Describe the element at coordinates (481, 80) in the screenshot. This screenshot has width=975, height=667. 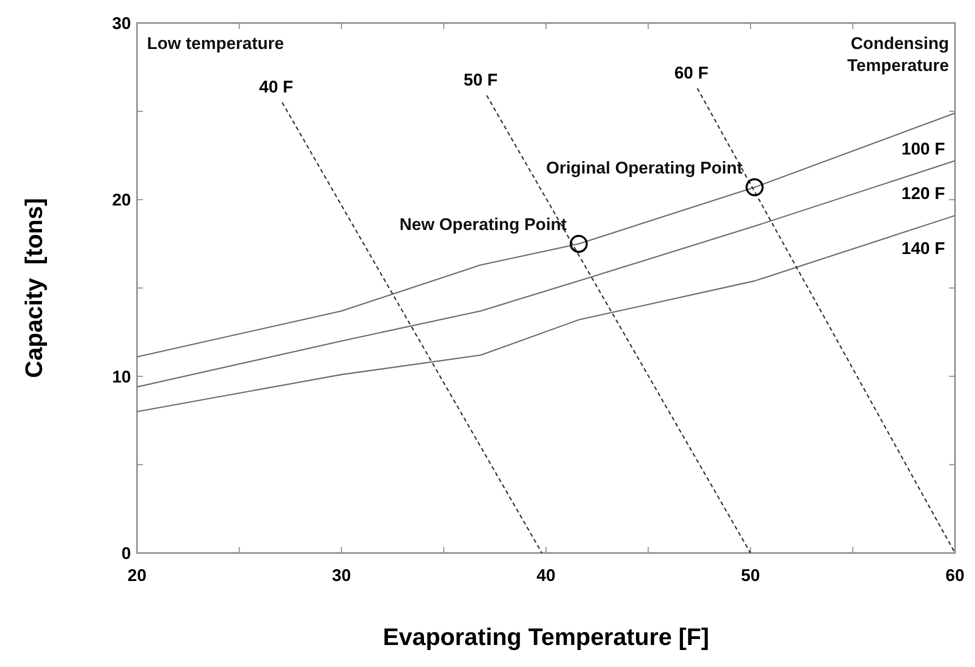
I see `series-label: 50 F` at that location.